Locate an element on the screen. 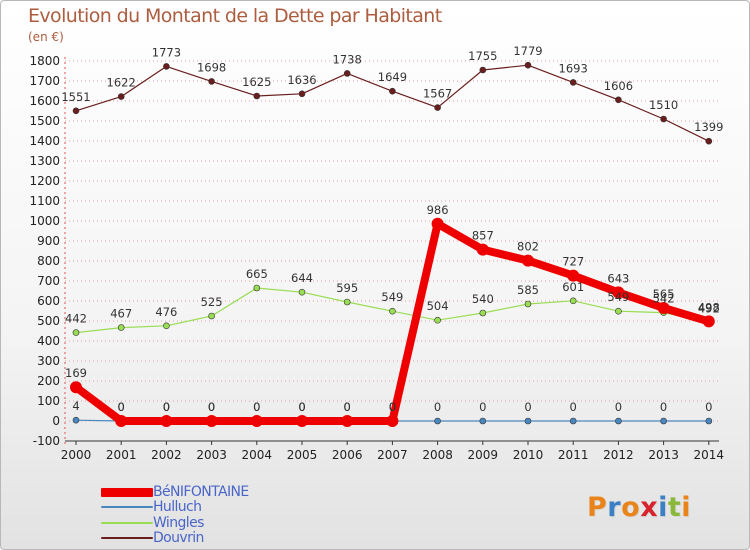  y-tick-label: -100 is located at coordinates (46, 441).